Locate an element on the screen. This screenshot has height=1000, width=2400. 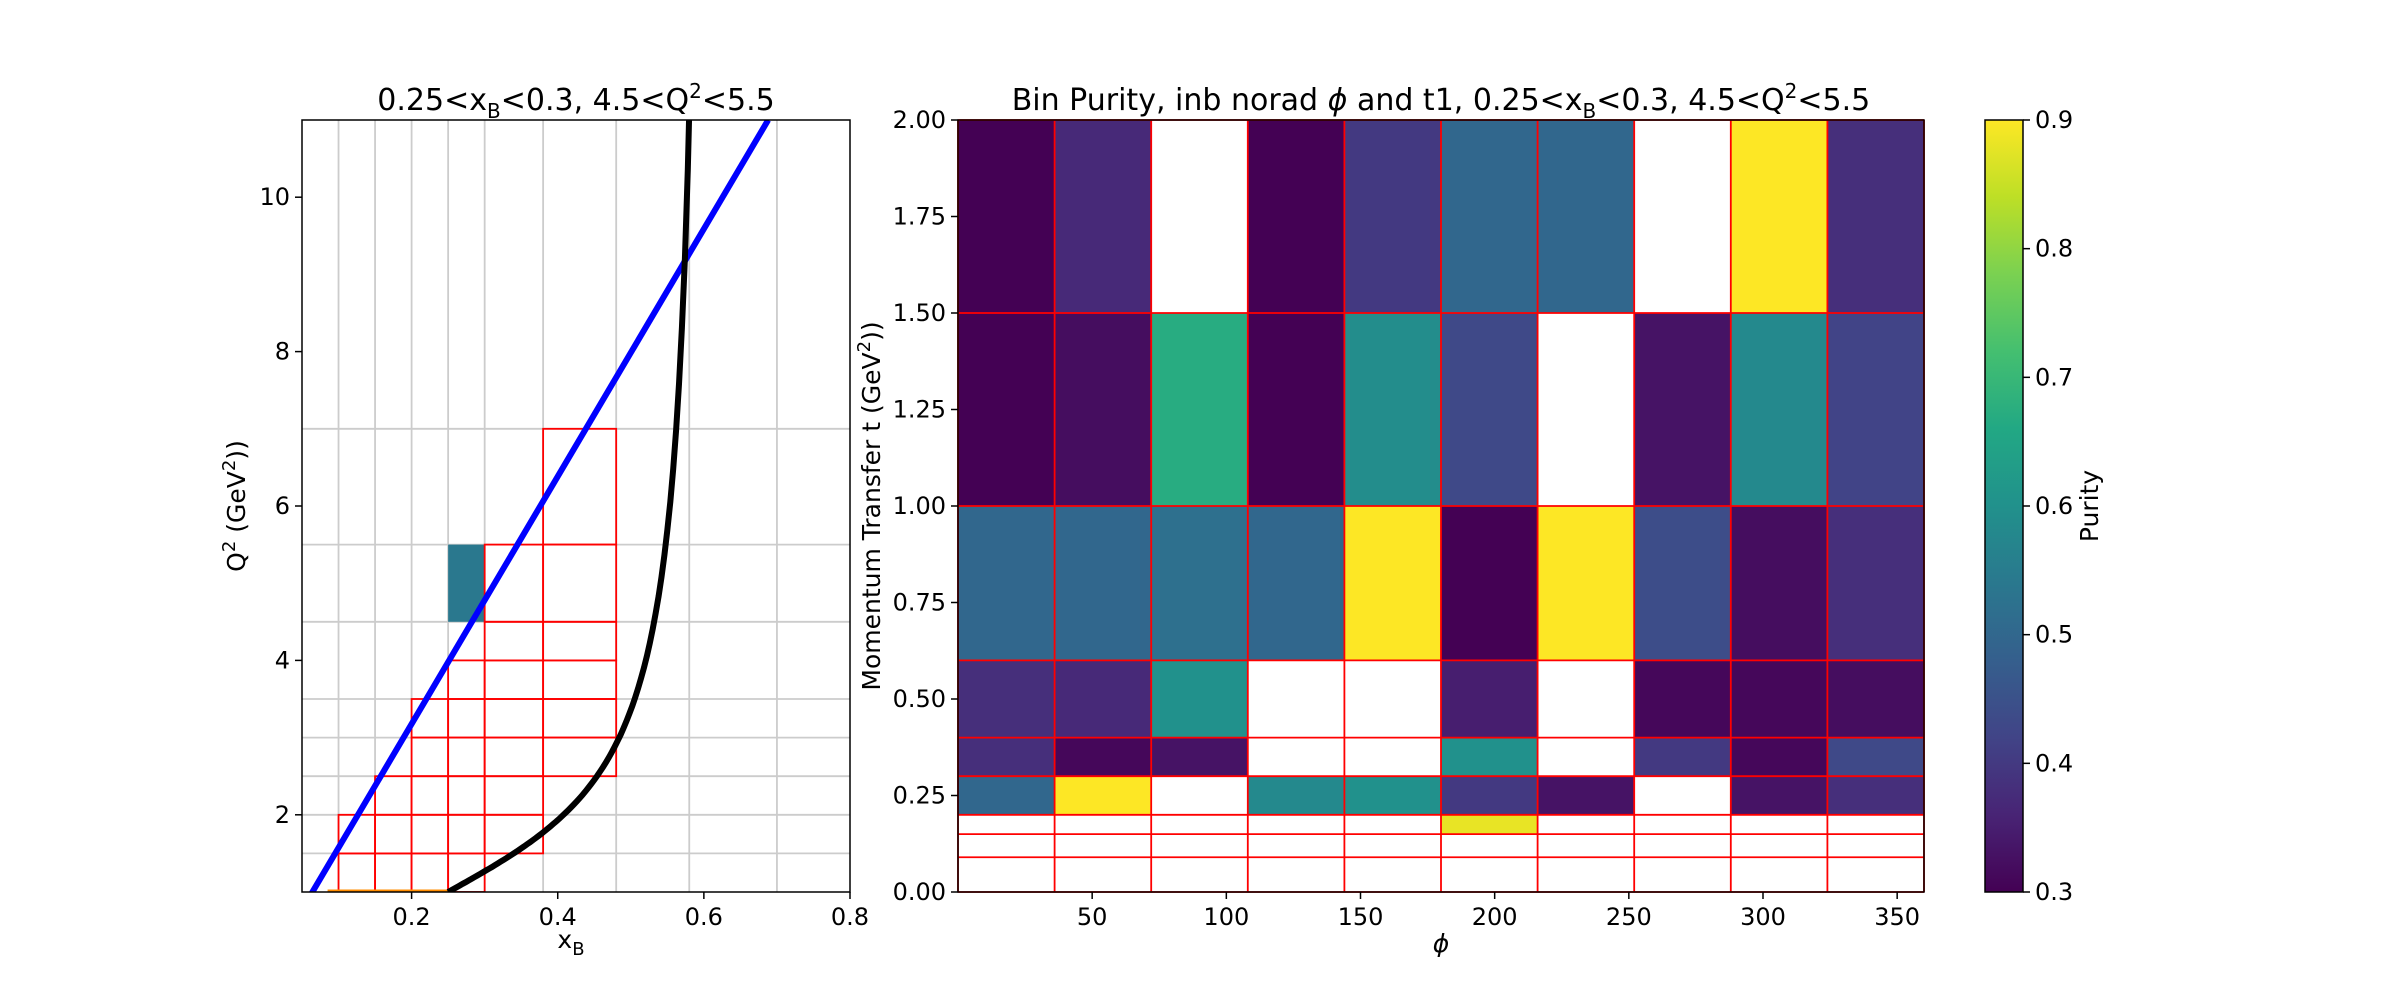
kinematic-limit-curves is located at coordinates (539, 506).